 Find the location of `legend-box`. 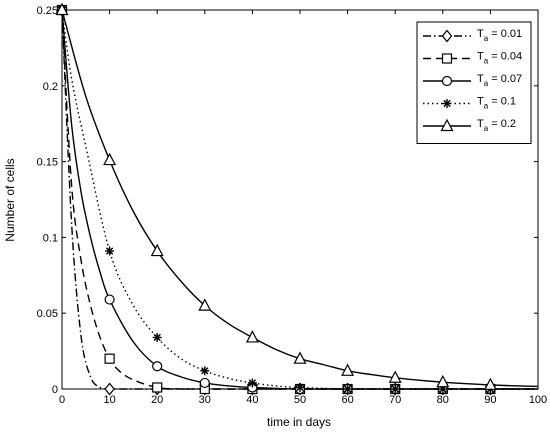

legend-box is located at coordinates (474, 82).